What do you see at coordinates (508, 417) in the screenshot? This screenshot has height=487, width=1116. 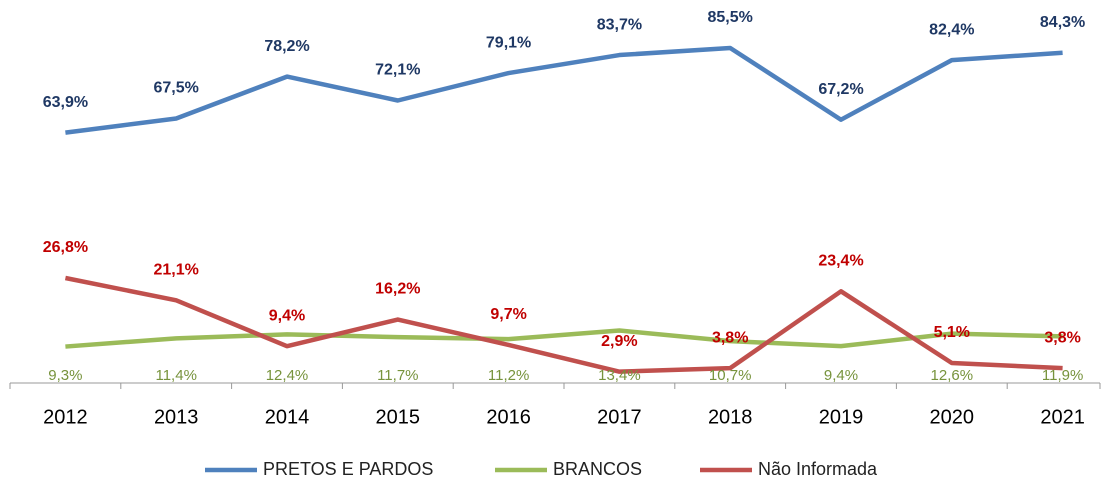 I see `x-tick-label: 2016` at bounding box center [508, 417].